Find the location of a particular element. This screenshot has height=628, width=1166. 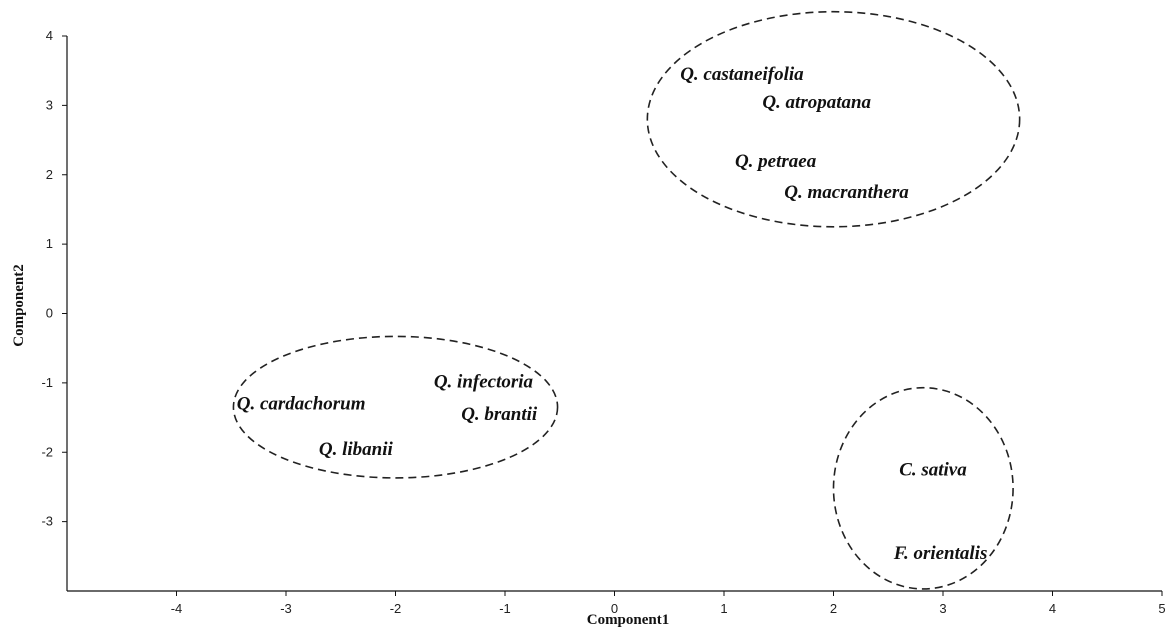

x-axis-ticks: -4 -3 -2 -1 0 1 2 3 4 5 is located at coordinates (668, 603).